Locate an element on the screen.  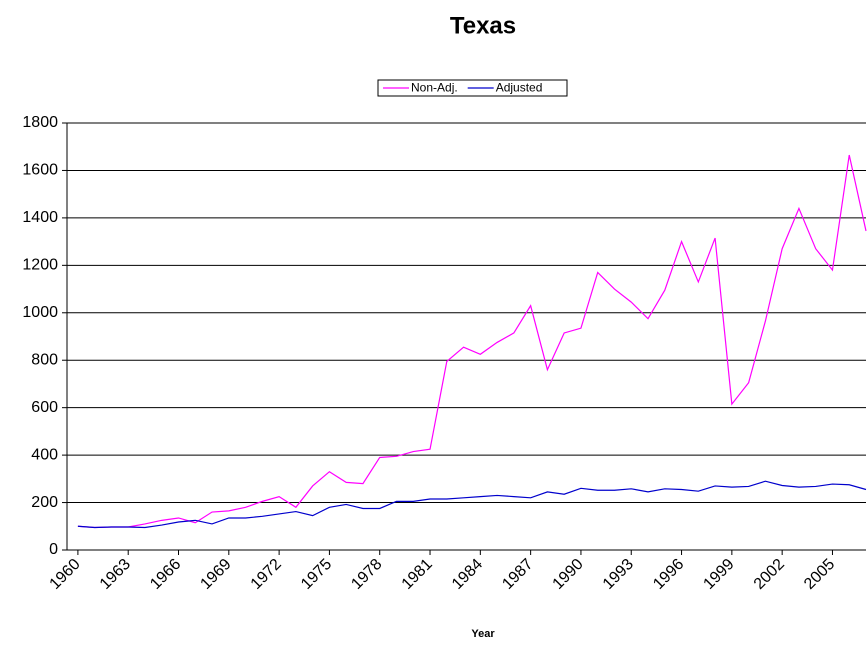
x-tick-label: 1969 is located at coordinates (215, 574).